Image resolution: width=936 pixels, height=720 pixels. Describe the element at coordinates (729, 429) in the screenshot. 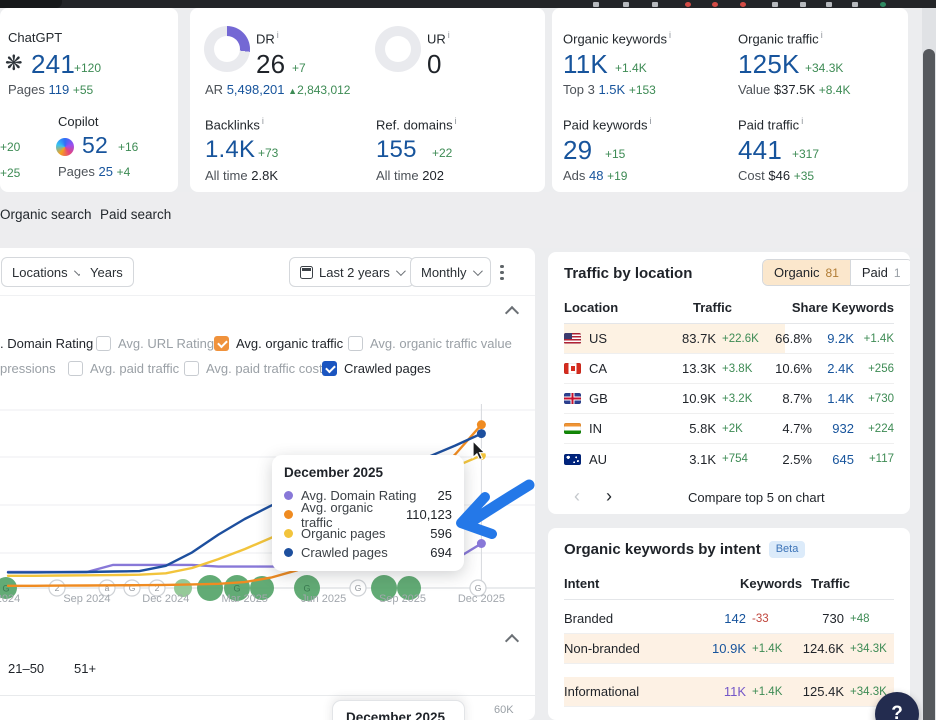

I see `location-row-in: IN 5.8K +2K 4.7% 932 +224` at that location.